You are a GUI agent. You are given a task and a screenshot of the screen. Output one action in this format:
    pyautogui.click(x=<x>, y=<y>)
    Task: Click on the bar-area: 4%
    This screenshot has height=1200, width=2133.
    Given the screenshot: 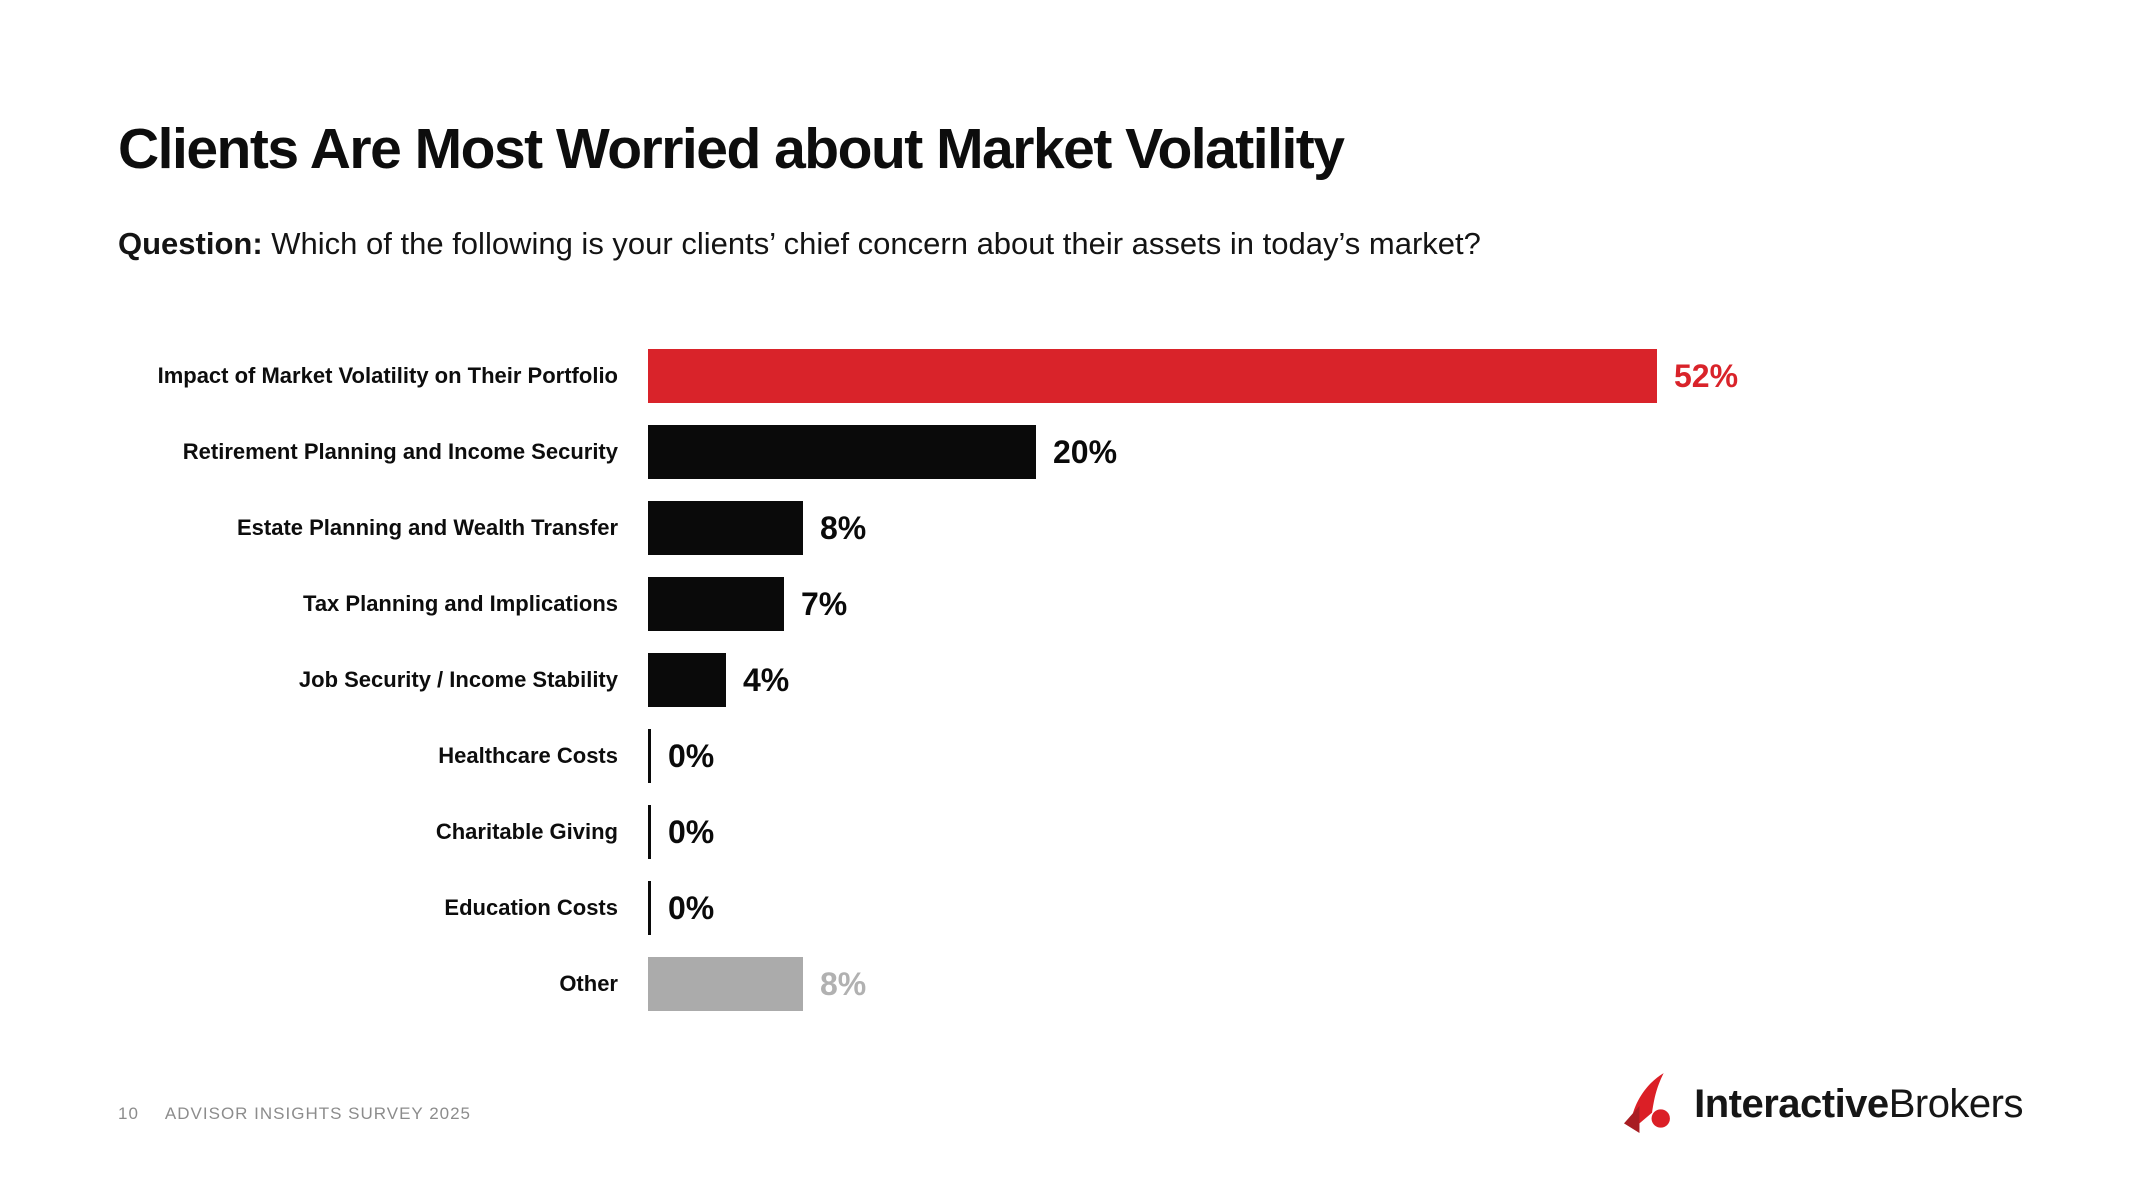 What is the action you would take?
    pyautogui.click(x=718, y=680)
    